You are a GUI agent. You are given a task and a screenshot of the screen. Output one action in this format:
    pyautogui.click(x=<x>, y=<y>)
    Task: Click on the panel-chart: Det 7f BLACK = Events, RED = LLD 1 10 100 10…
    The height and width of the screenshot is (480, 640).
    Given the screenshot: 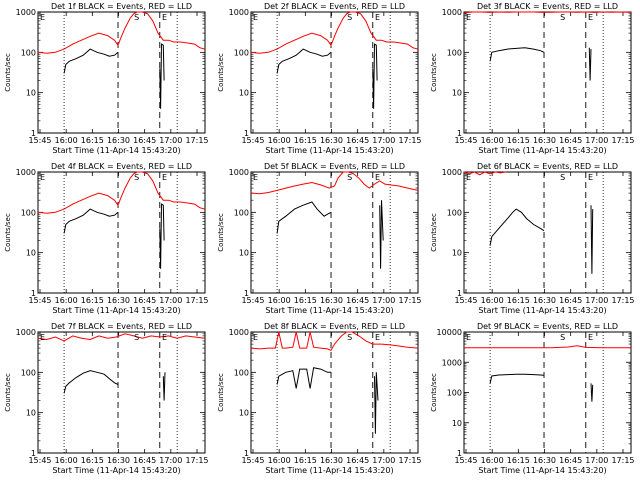 What is the action you would take?
    pyautogui.click(x=106, y=398)
    